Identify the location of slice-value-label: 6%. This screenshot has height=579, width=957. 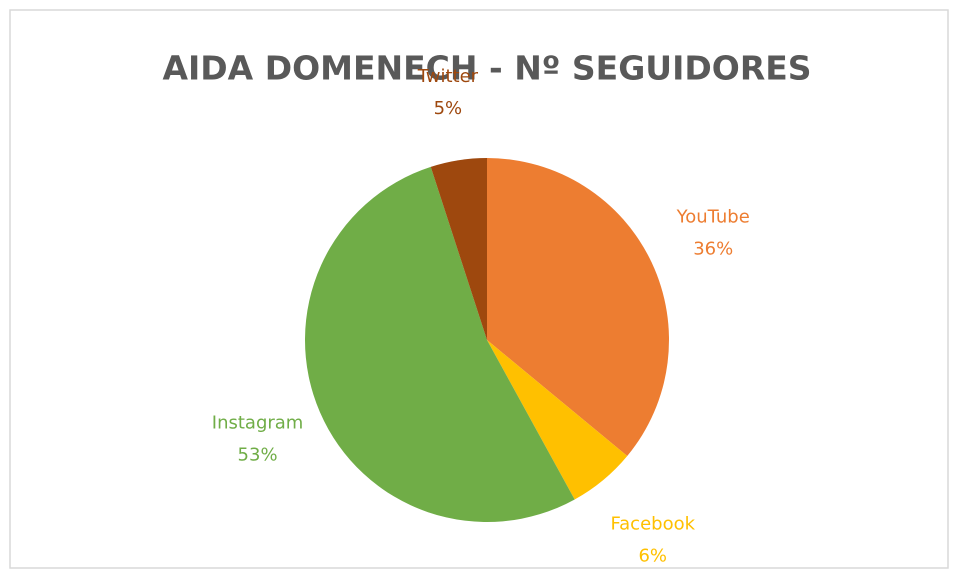
(652, 555).